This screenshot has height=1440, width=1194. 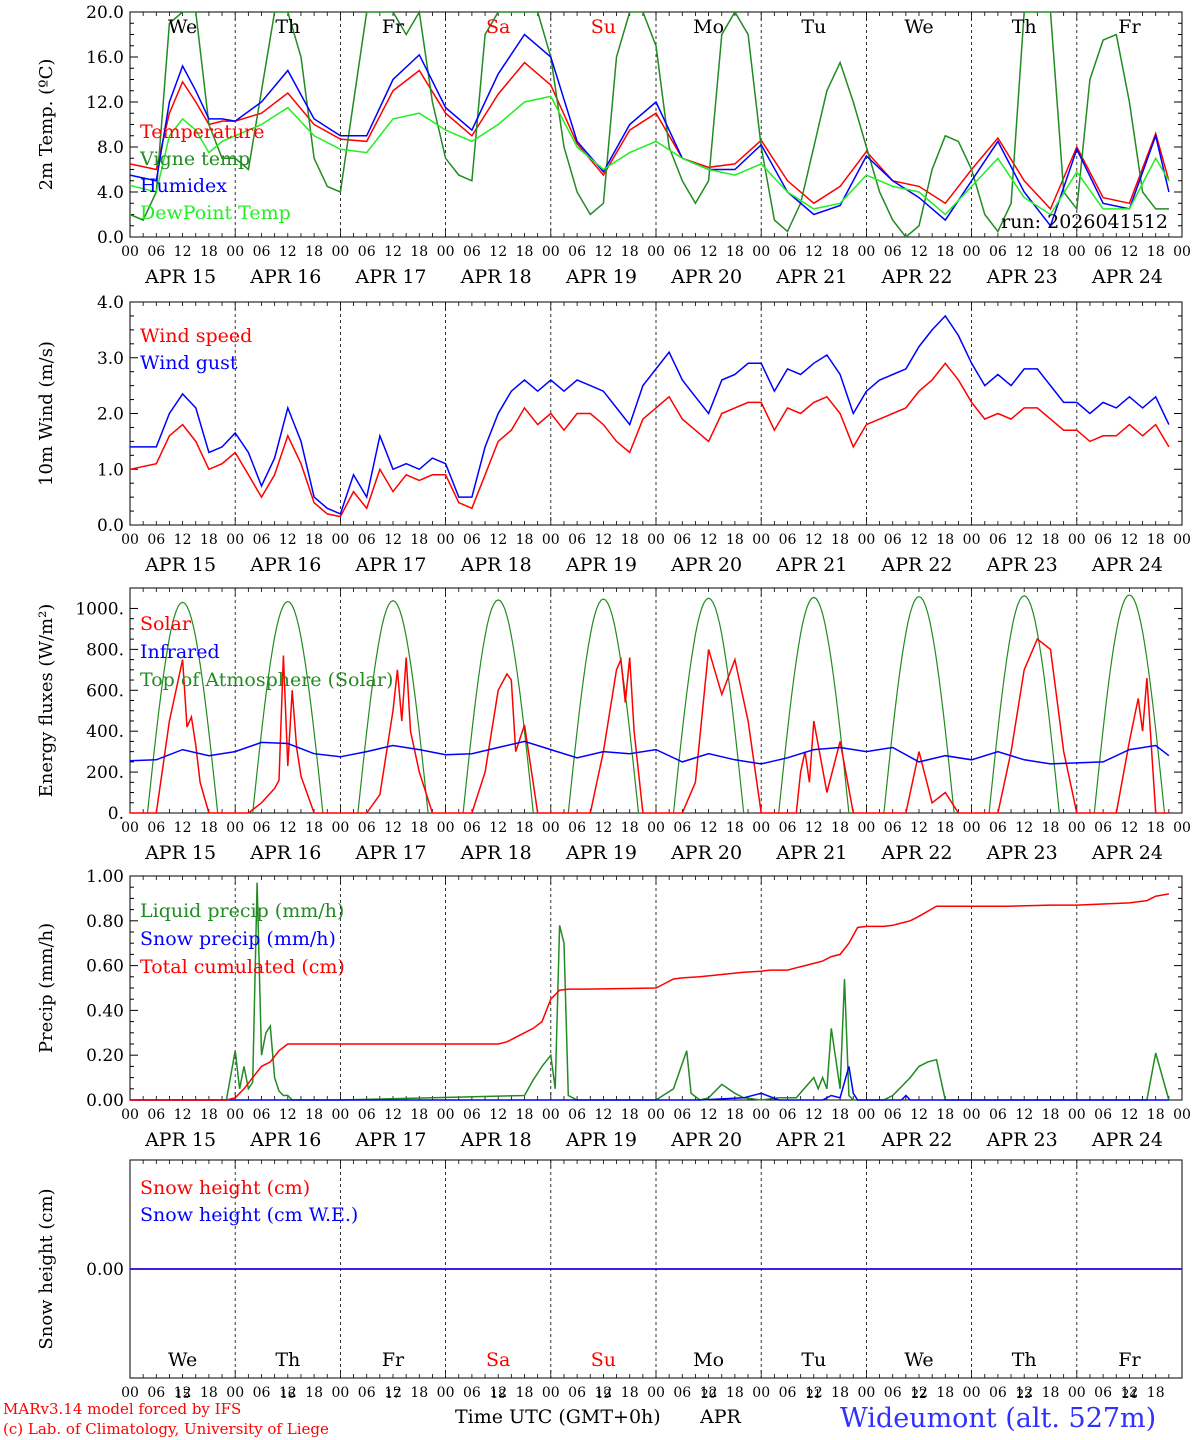 What do you see at coordinates (649, 1083) in the screenshot?
I see `series-snow-precip-mm-h-` at bounding box center [649, 1083].